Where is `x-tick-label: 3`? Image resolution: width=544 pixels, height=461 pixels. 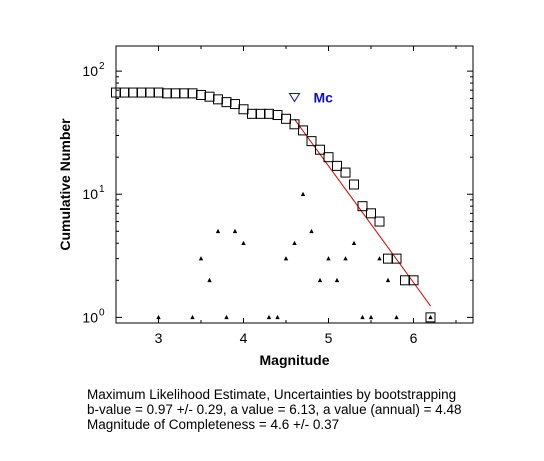 x-tick-label: 3 is located at coordinates (159, 338).